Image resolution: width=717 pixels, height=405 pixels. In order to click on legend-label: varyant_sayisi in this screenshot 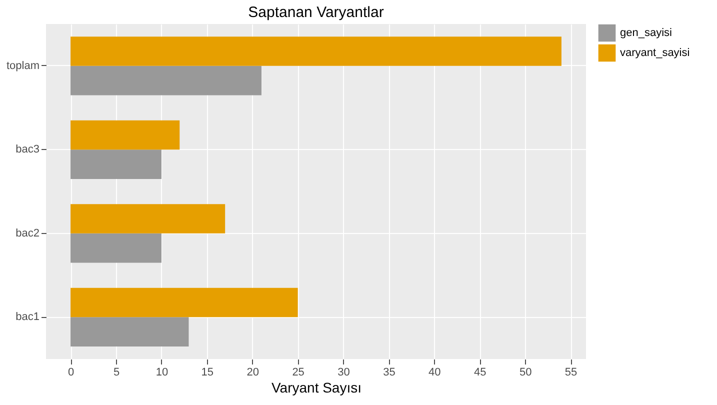, I will do `click(655, 53)`.